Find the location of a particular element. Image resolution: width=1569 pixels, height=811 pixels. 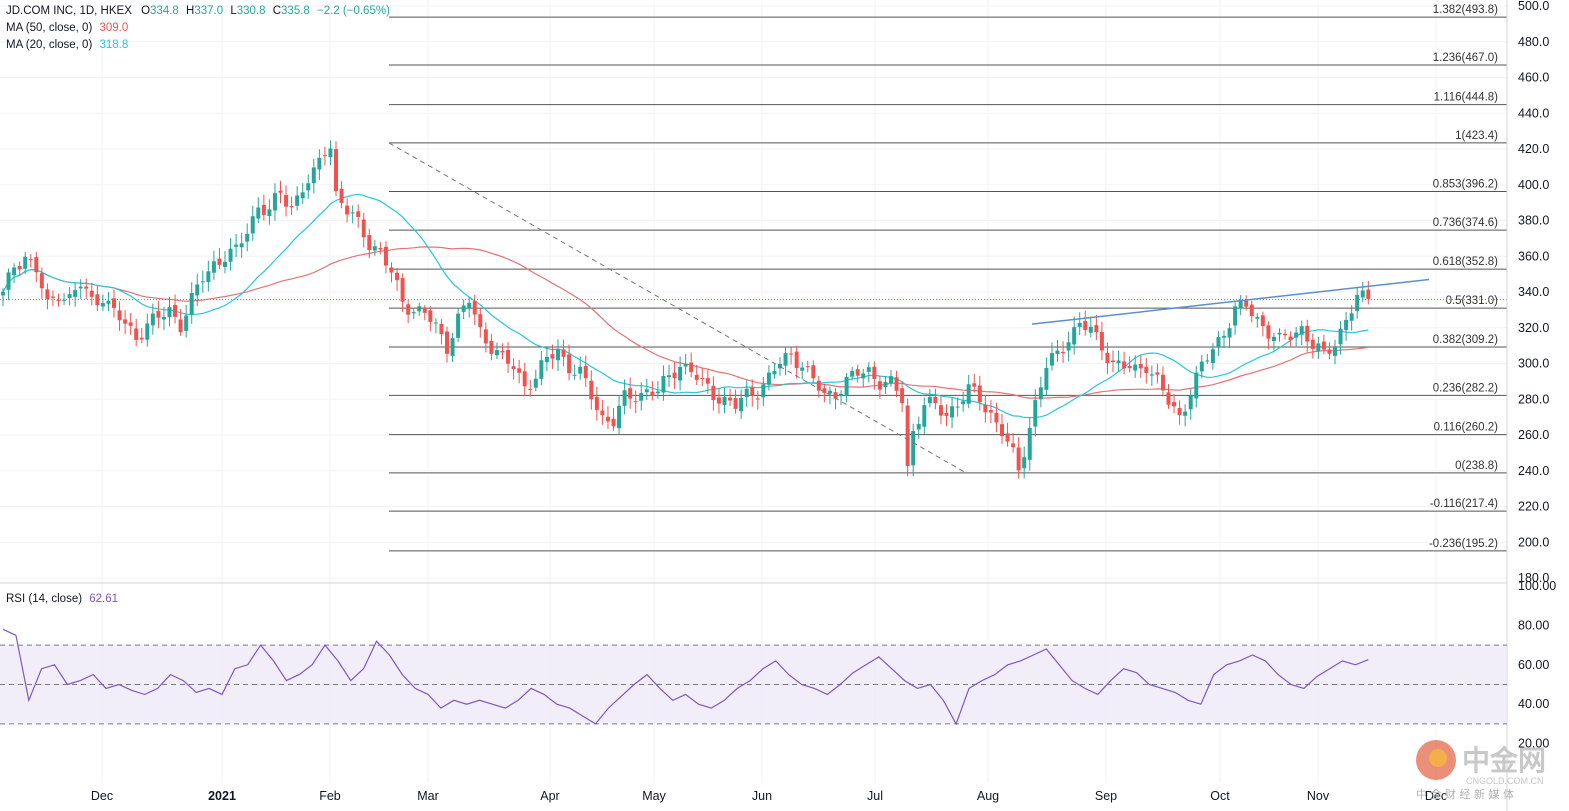

price-tick-label: 340.0 is located at coordinates (1533, 292).